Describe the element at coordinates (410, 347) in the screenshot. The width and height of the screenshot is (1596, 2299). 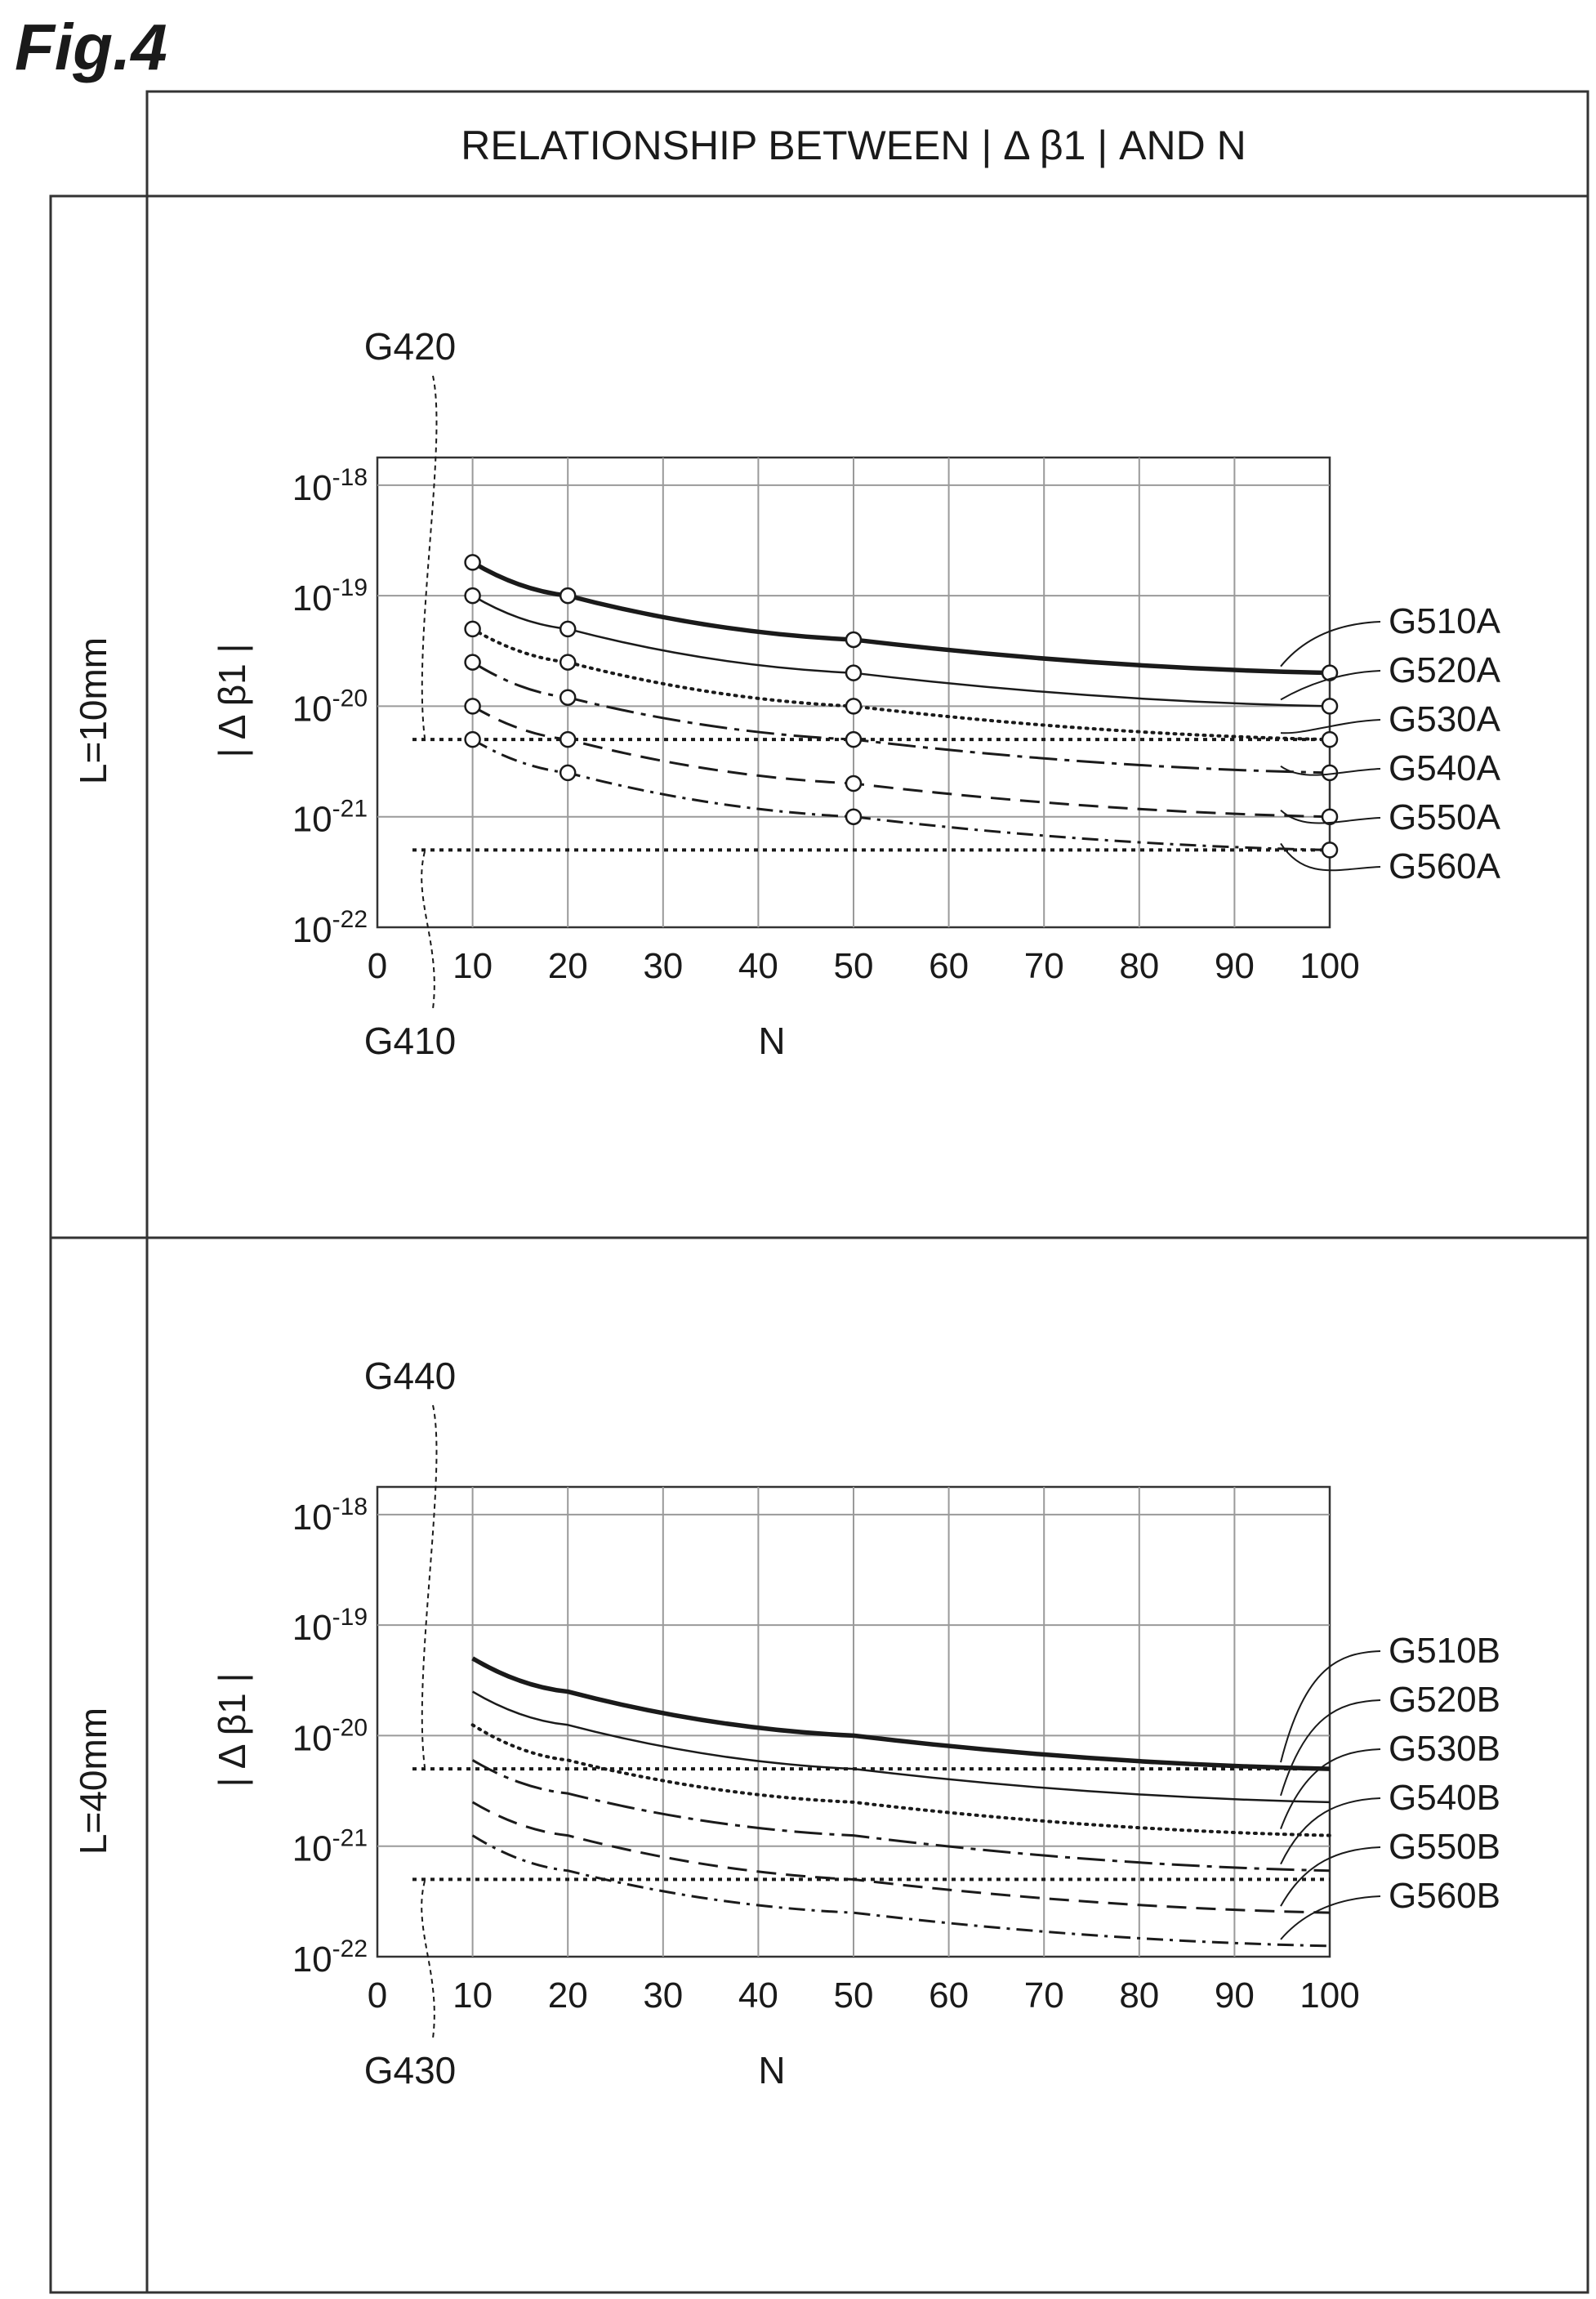
I see `threshold-label: G420` at that location.